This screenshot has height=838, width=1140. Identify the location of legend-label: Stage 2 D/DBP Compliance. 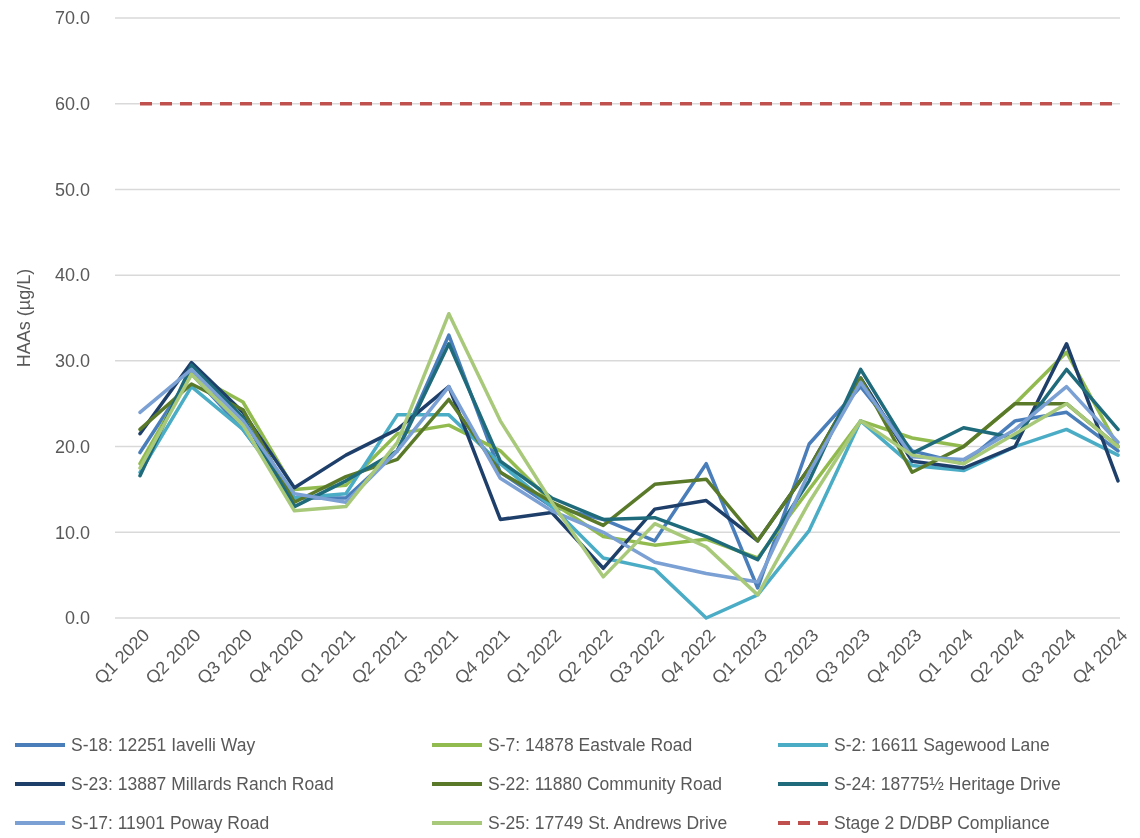
(942, 823).